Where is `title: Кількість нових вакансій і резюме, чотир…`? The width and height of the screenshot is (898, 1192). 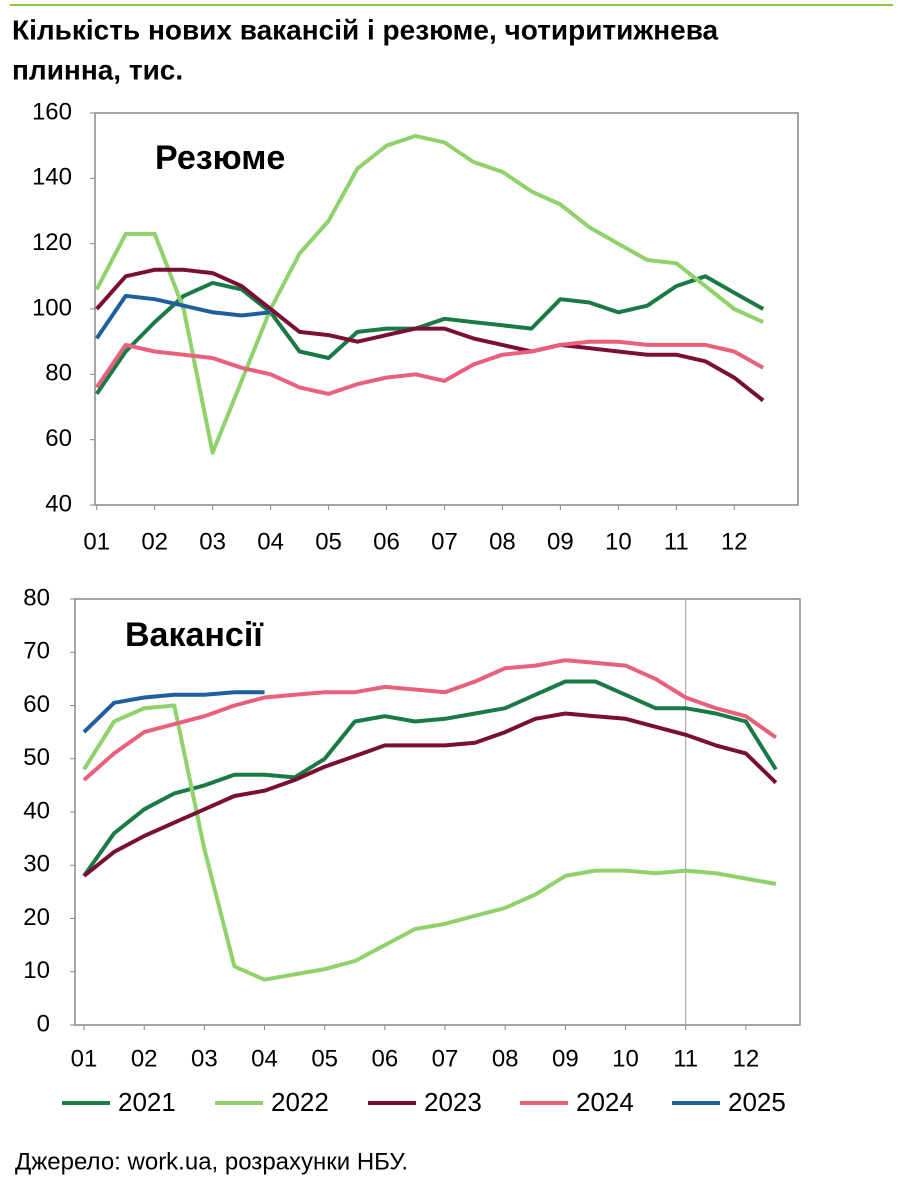
title: Кількість нових вакансій і резюме, чотир… is located at coordinates (365, 29).